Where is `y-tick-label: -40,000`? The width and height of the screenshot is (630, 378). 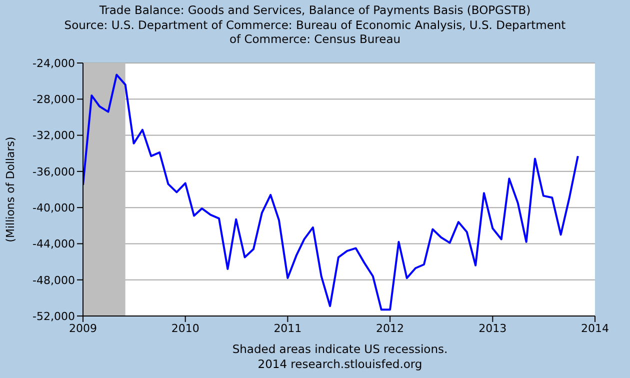 y-tick-label: -40,000 is located at coordinates (53, 207).